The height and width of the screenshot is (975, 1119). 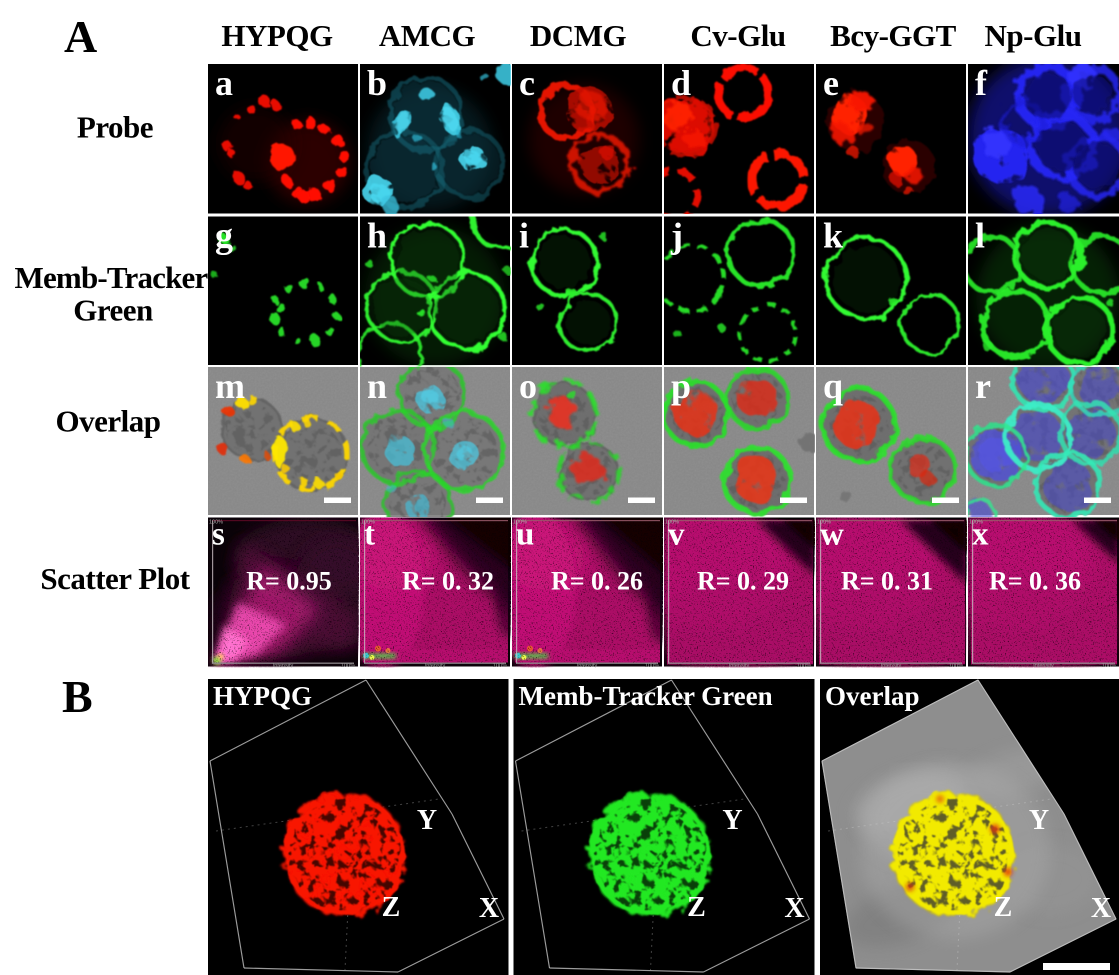 What do you see at coordinates (833, 386) in the screenshot?
I see `svg-text: q` at bounding box center [833, 386].